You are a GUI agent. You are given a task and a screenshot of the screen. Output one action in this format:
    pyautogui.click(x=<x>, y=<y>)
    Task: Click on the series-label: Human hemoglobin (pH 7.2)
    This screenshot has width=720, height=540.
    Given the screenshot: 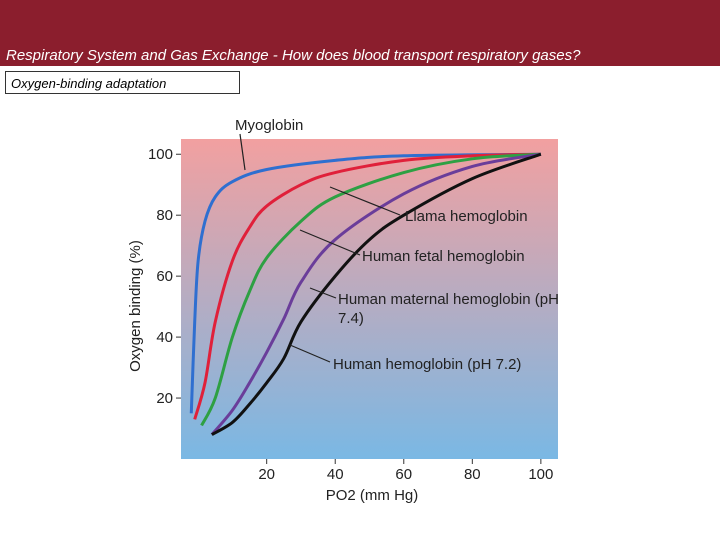 What is the action you would take?
    pyautogui.click(x=427, y=364)
    